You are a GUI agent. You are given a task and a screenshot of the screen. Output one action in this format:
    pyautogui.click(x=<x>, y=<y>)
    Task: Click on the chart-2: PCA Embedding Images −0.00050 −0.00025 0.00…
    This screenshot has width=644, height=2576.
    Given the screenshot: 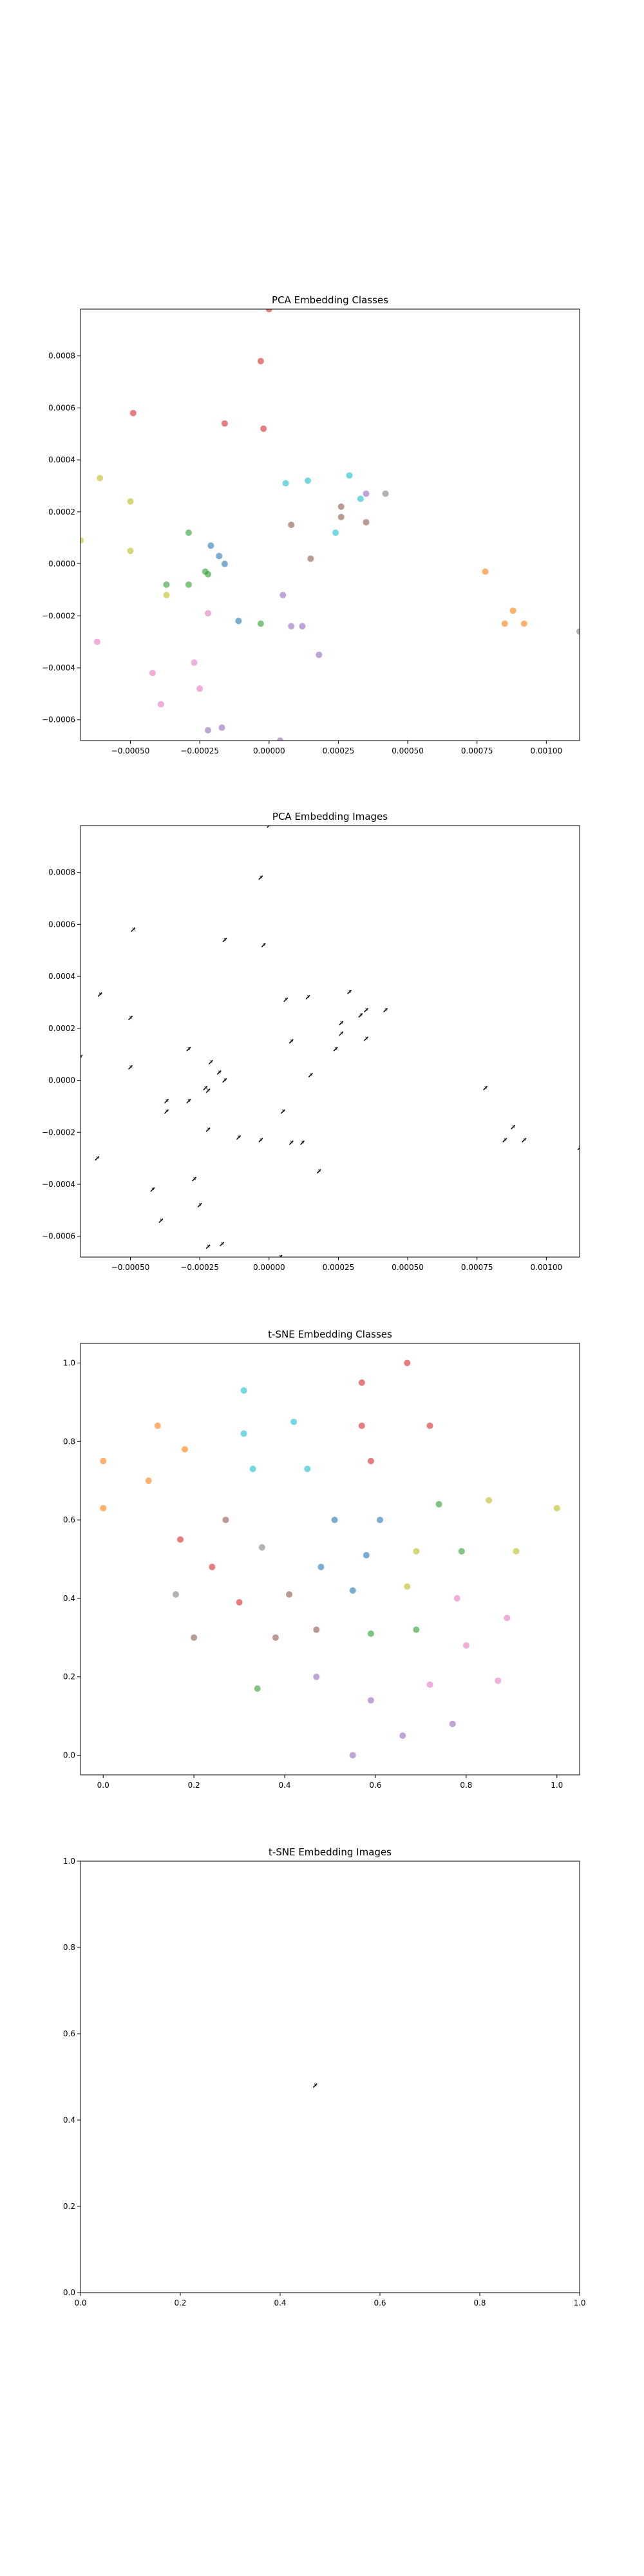 What is the action you would take?
    pyautogui.click(x=311, y=1041)
    